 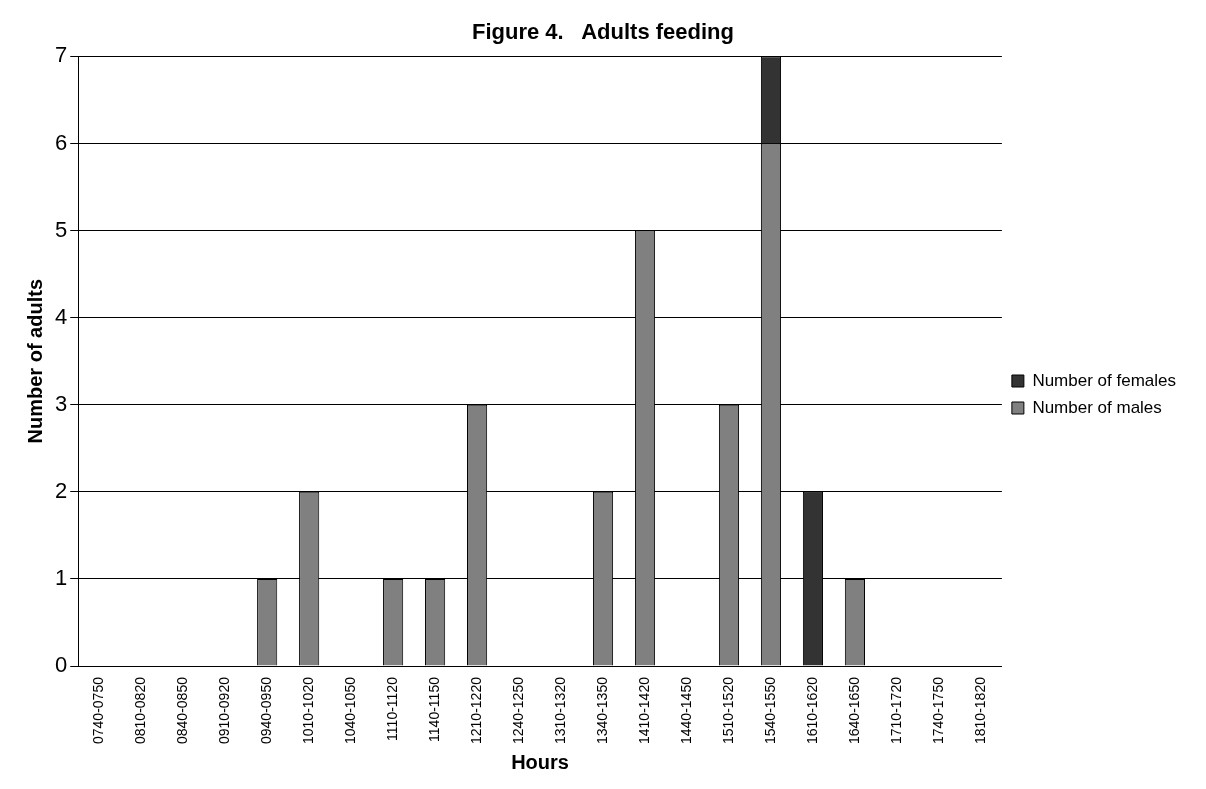 What do you see at coordinates (224, 710) in the screenshot?
I see `x-tick-label: 0910-0920` at bounding box center [224, 710].